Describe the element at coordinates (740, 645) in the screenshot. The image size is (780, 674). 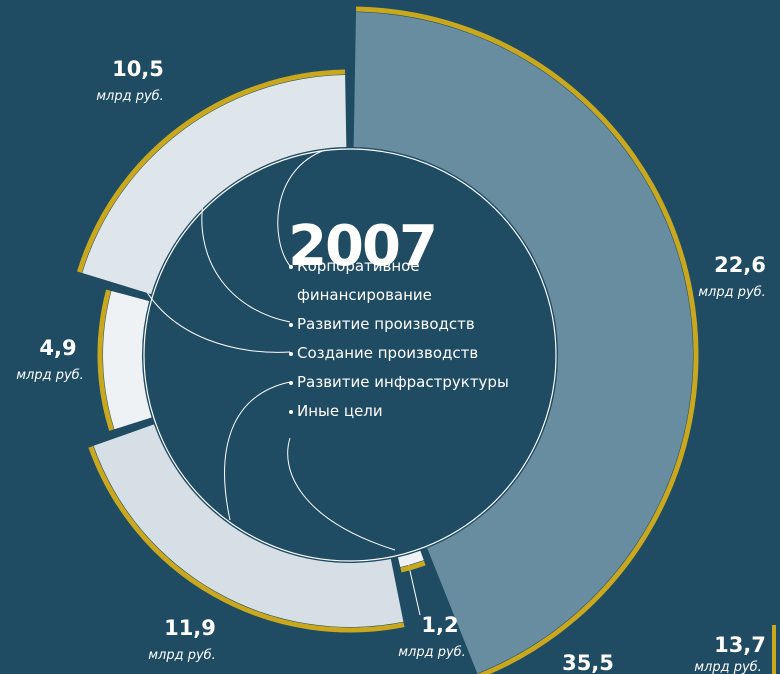
I see `annotation: 13,7` at that location.